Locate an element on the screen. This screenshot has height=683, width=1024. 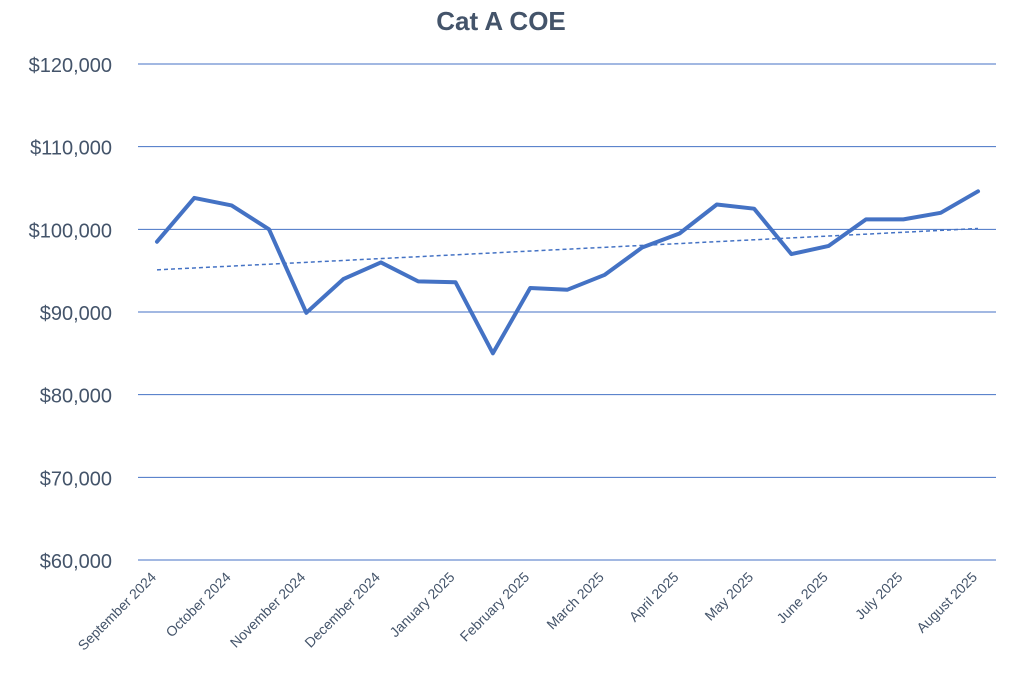
x-tick-label: July 2025 is located at coordinates (879, 596).